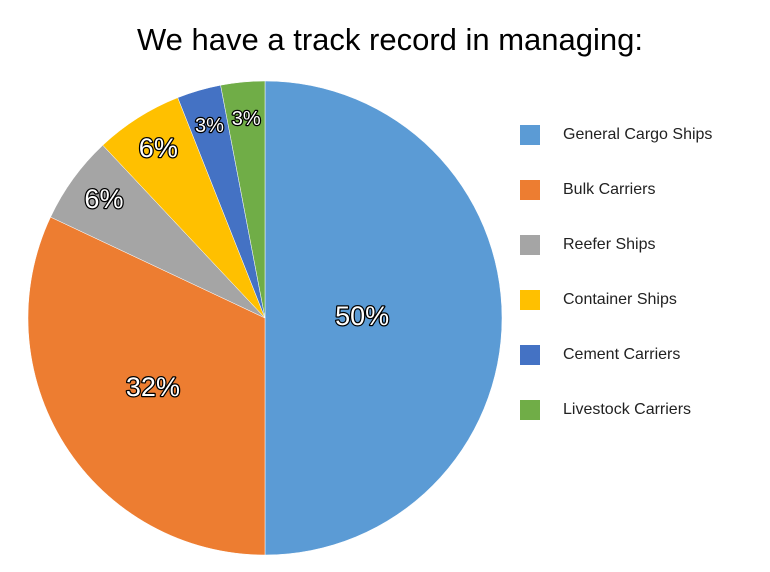 This screenshot has width=770, height=572. I want to click on legend-label: General Cargo Ships, so click(637, 134).